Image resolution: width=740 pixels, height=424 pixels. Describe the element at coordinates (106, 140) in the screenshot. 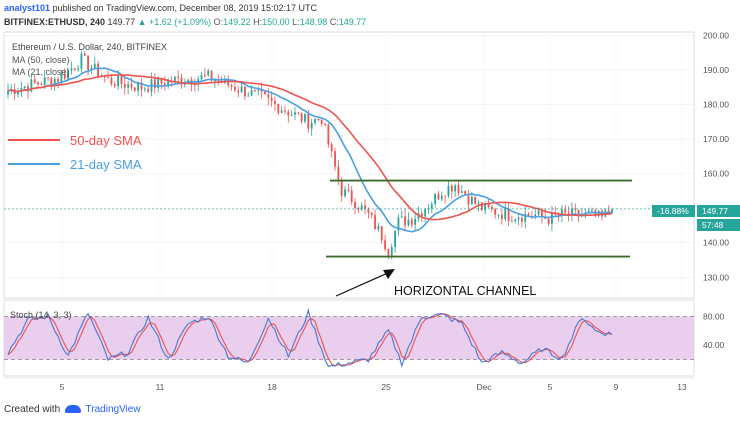

I see `sma50-annotation: 50-day SMA` at that location.